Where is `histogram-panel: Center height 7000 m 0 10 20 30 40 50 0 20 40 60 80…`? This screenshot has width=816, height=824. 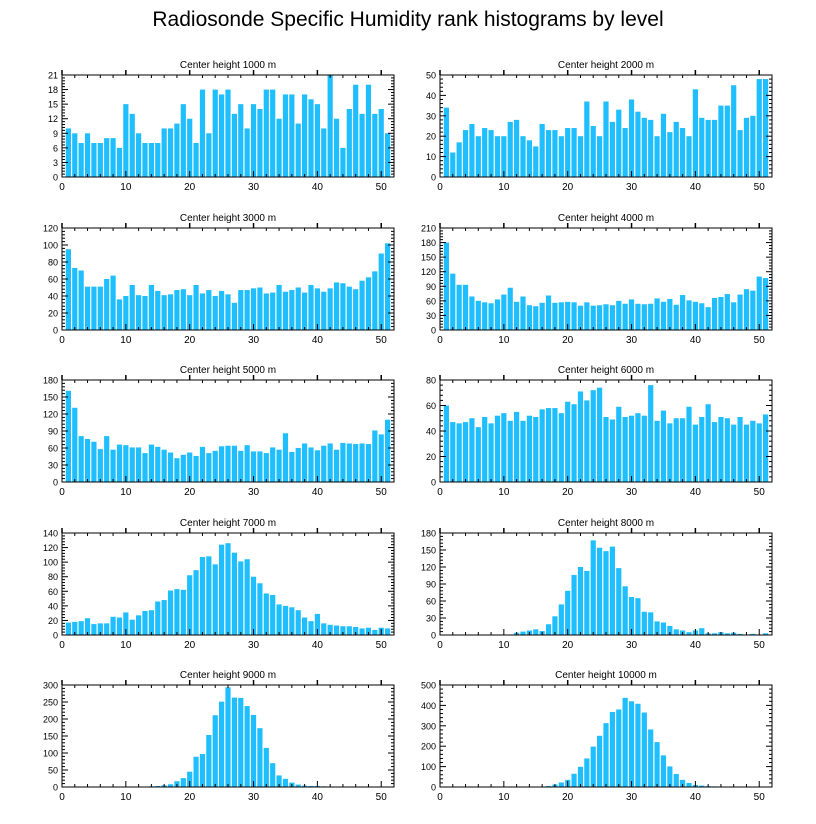 histogram-panel: Center height 7000 m 0 10 20 30 40 50 0 20 40 60 80… is located at coordinates (219, 584).